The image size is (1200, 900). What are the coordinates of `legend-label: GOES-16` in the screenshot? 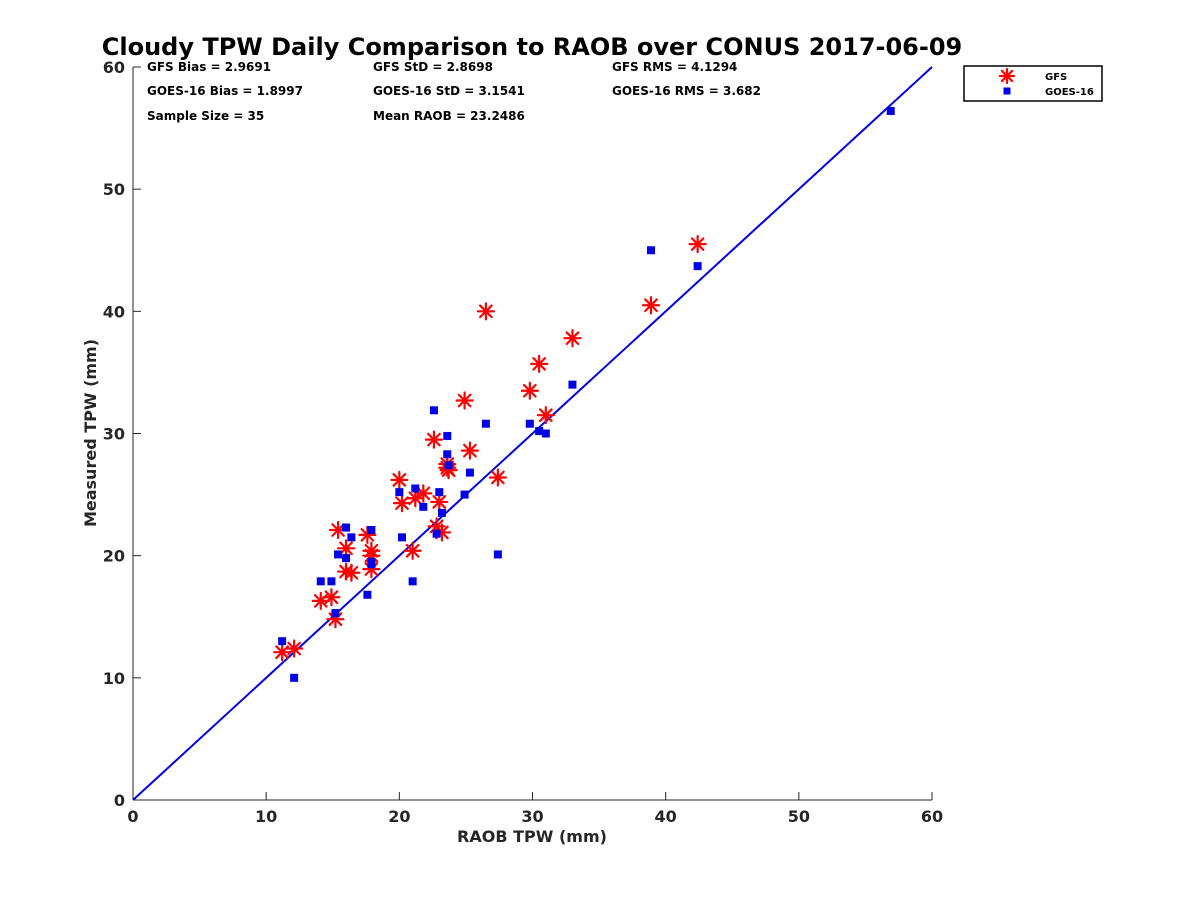 It's located at (1069, 92).